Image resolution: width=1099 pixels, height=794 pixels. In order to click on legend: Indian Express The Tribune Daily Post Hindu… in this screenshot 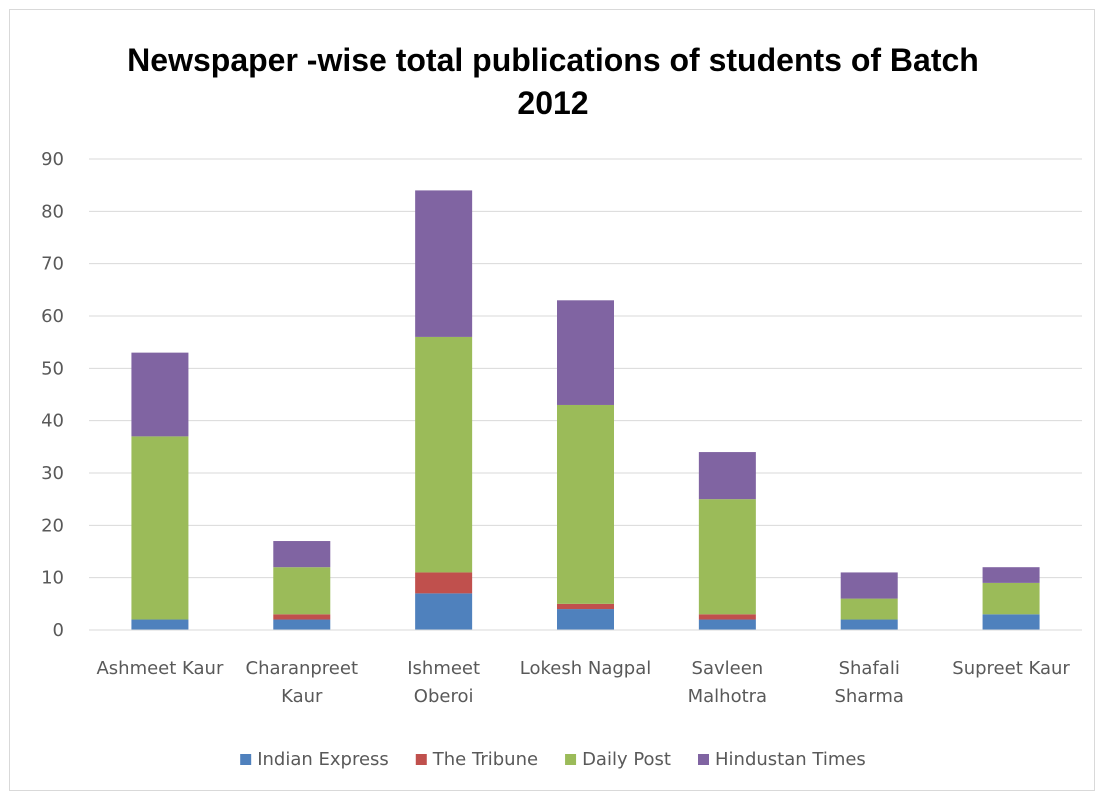, I will do `click(553, 759)`.